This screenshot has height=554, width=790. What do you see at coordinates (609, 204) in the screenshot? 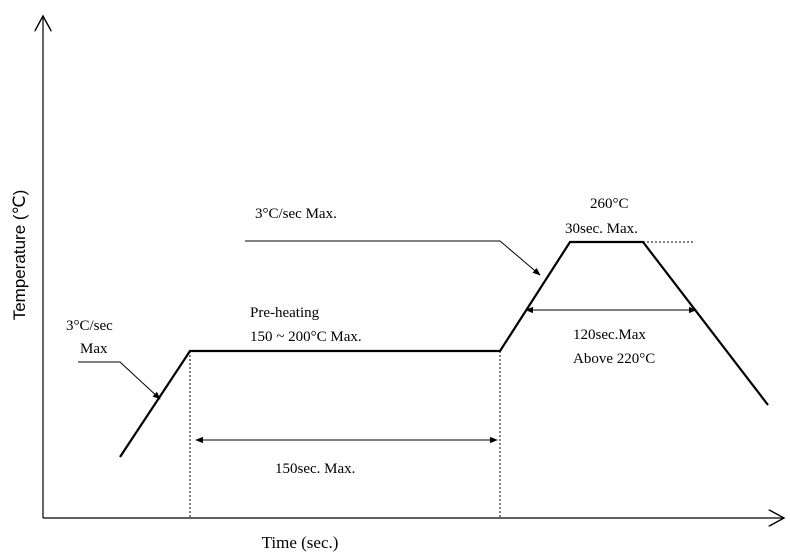
I see `annotation: 260°C` at bounding box center [609, 204].